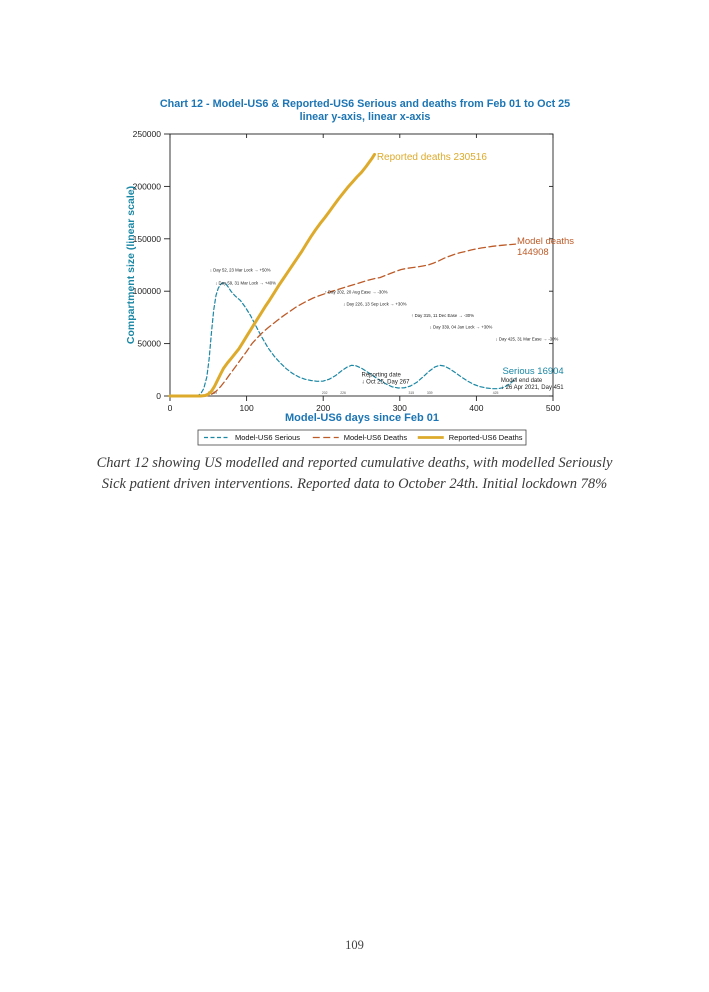 Image resolution: width=709 pixels, height=992 pixels. Describe the element at coordinates (553, 408) in the screenshot. I see `svg-text: 500` at that location.